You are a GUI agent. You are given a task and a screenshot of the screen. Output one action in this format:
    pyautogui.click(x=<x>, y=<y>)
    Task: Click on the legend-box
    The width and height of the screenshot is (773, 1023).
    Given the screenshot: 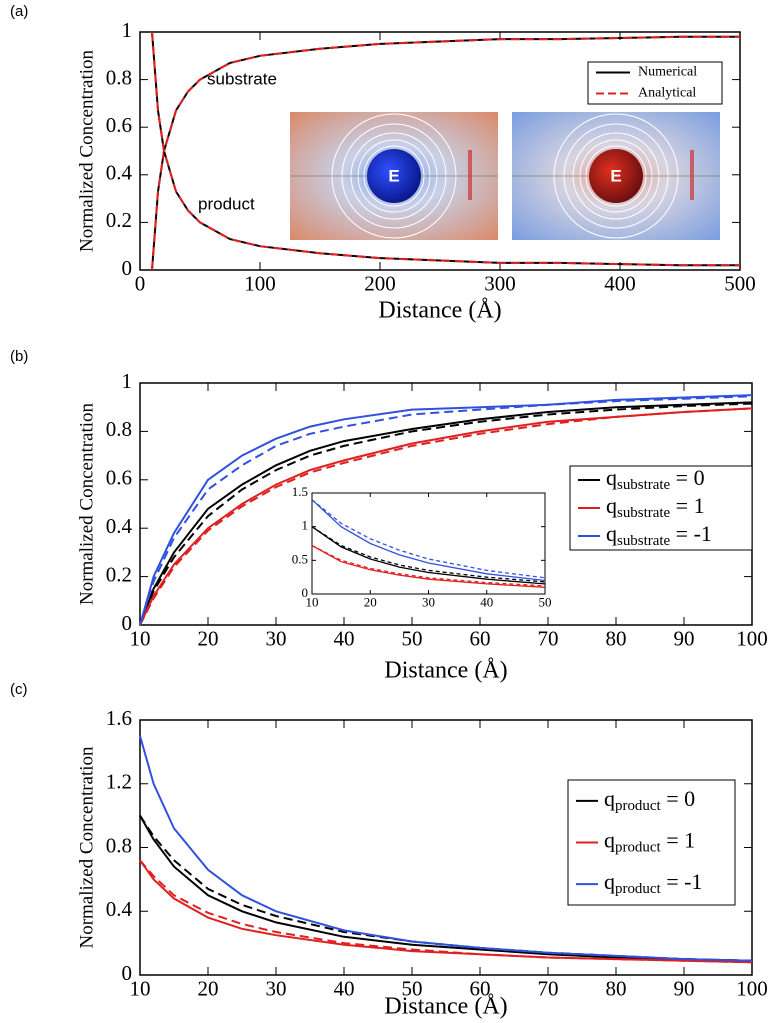 What is the action you would take?
    pyautogui.click(x=655, y=83)
    